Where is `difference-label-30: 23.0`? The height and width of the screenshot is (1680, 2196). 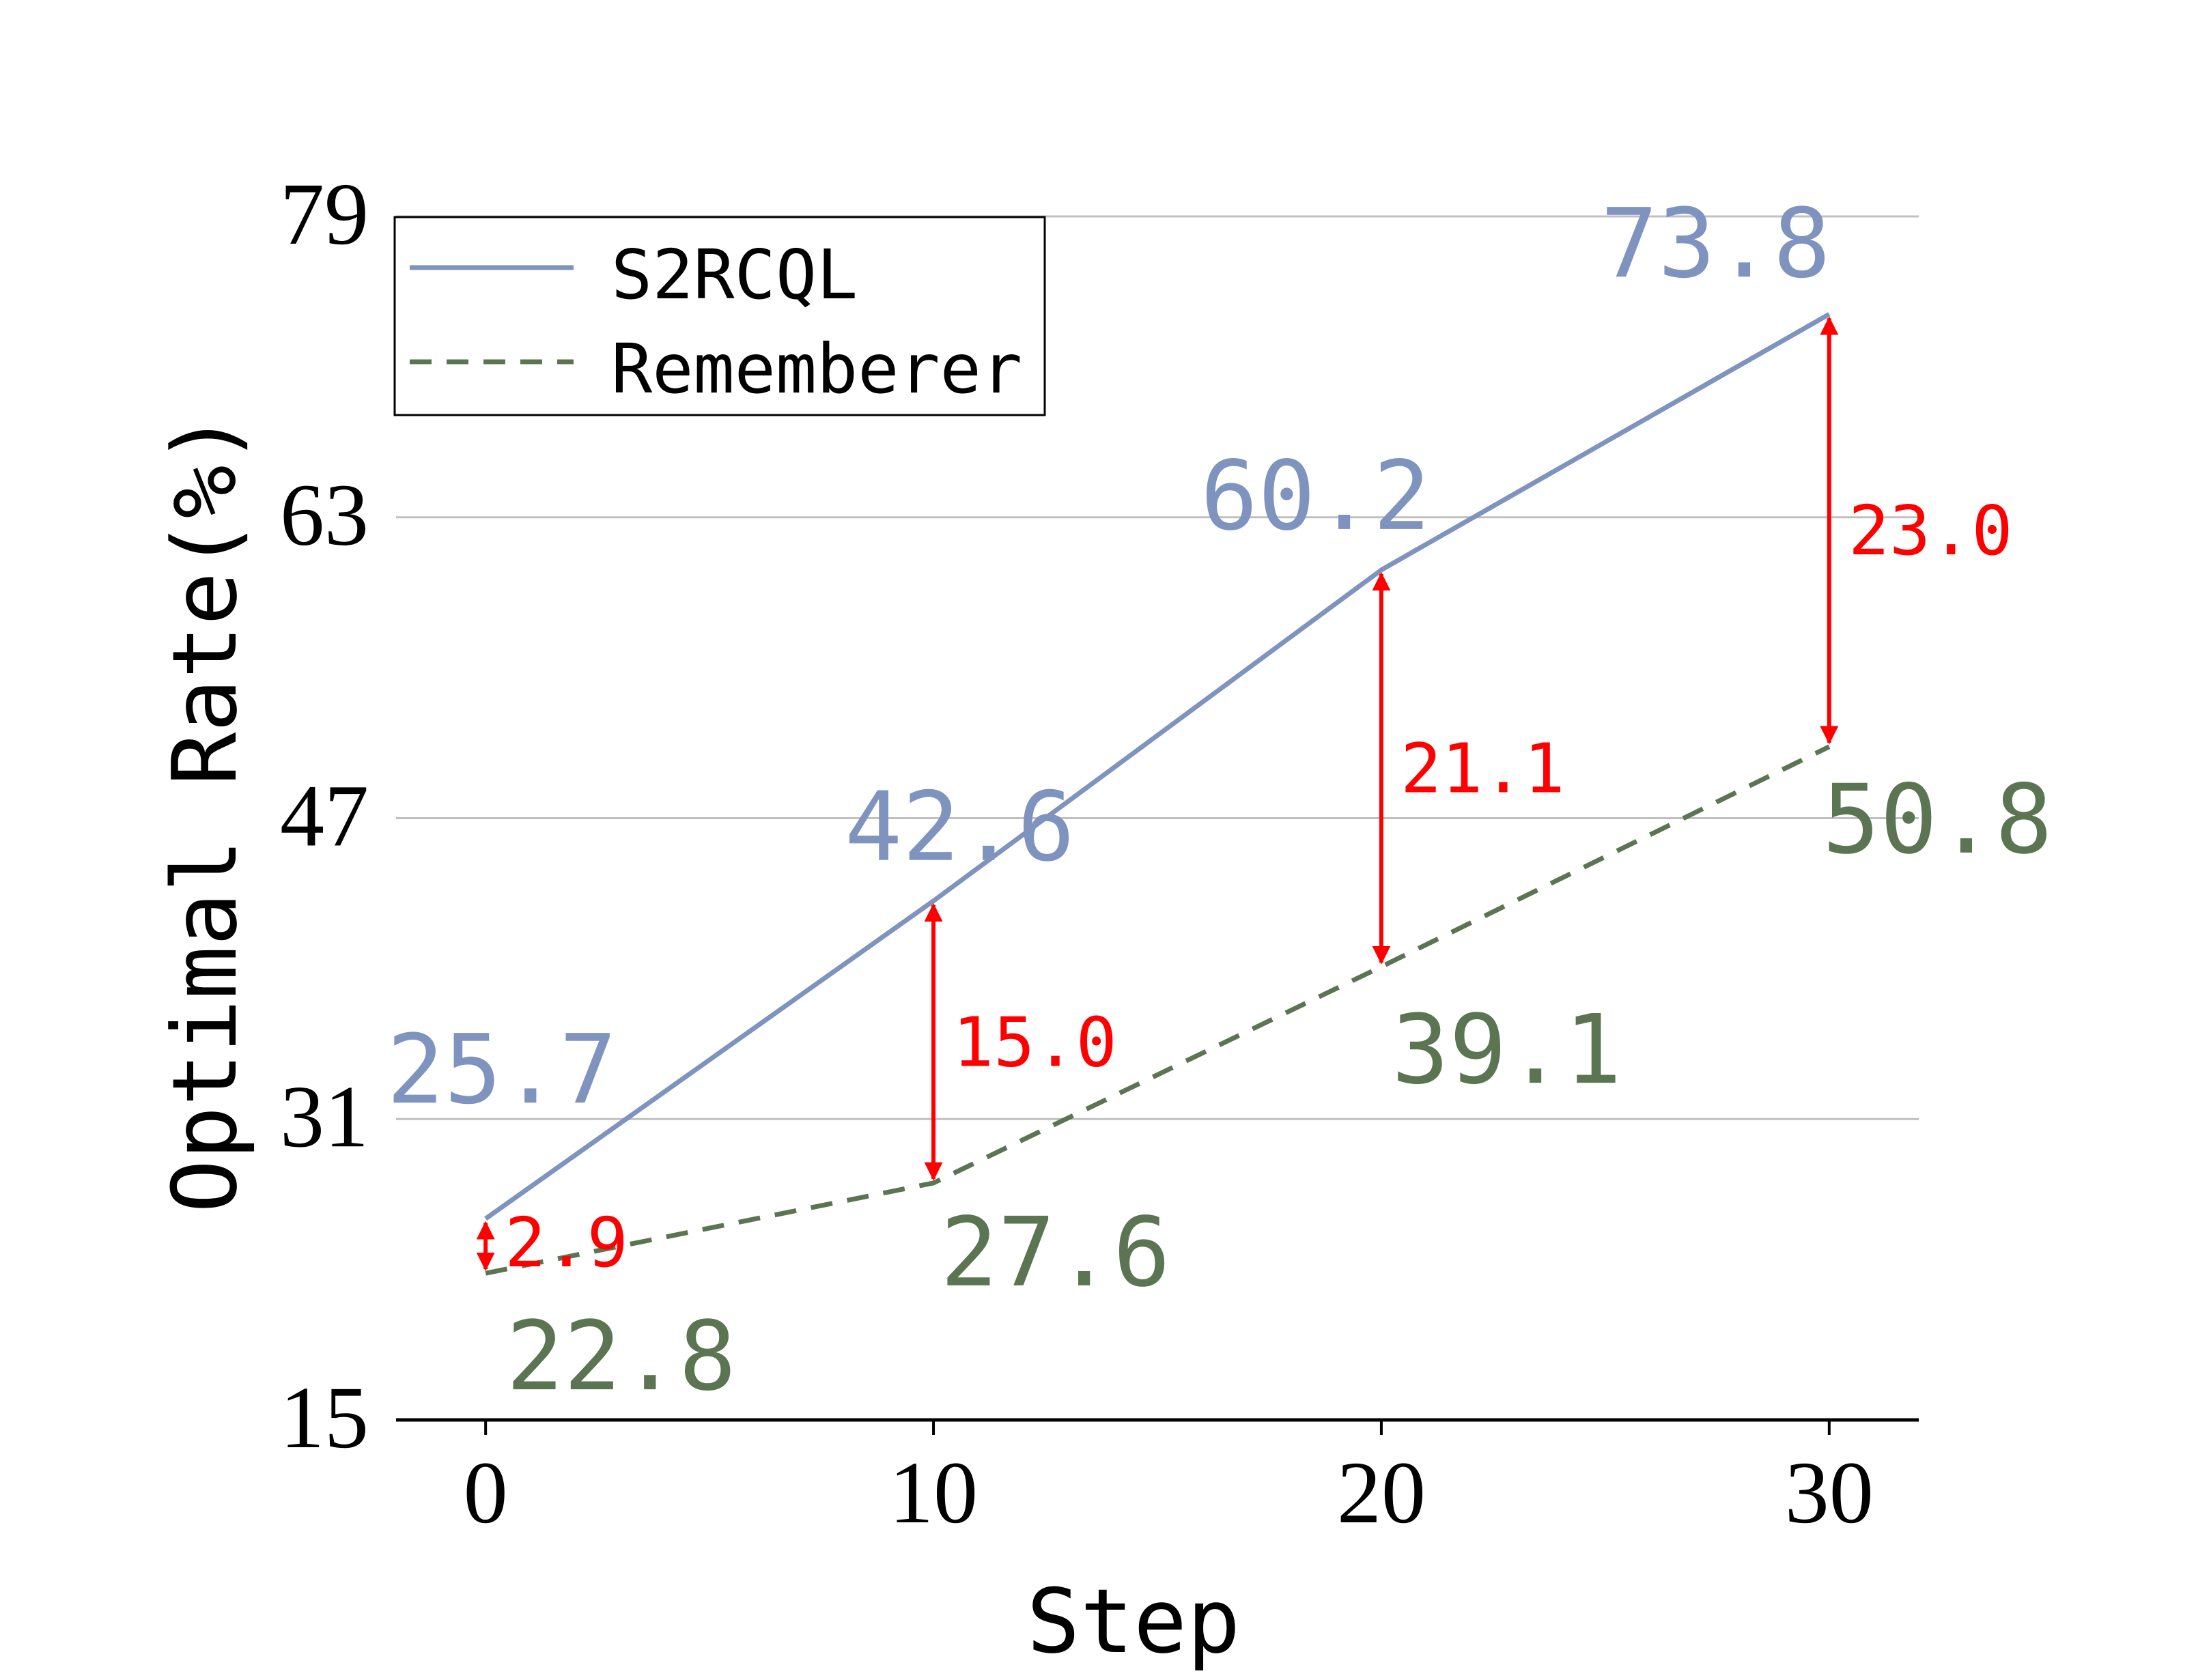
difference-label-30: 23.0 is located at coordinates (1931, 531).